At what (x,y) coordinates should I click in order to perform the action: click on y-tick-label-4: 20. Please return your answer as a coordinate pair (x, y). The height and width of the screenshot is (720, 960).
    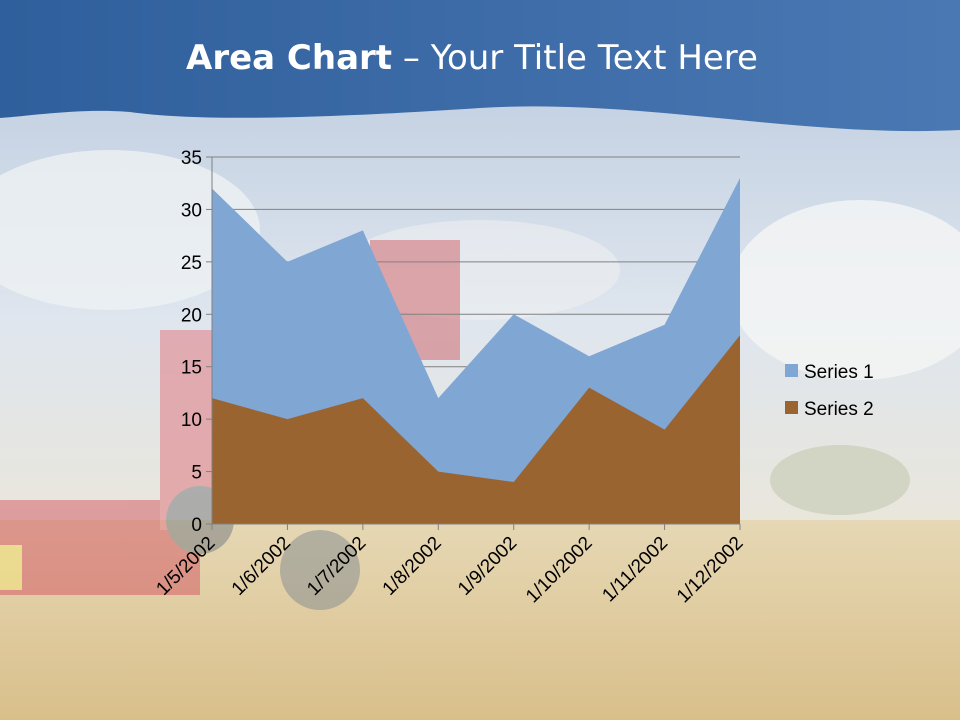
    Looking at the image, I should click on (191, 315).